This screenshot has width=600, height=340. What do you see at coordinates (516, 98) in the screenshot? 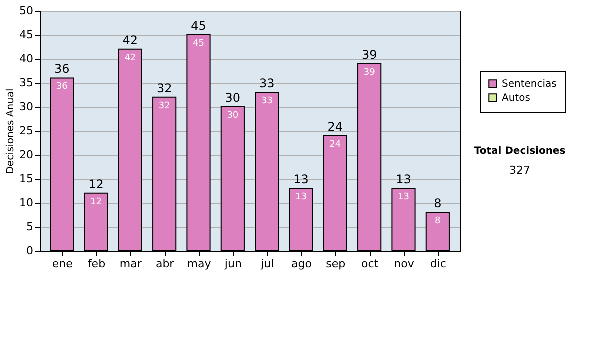
I see `legend-label: Autos` at bounding box center [516, 98].